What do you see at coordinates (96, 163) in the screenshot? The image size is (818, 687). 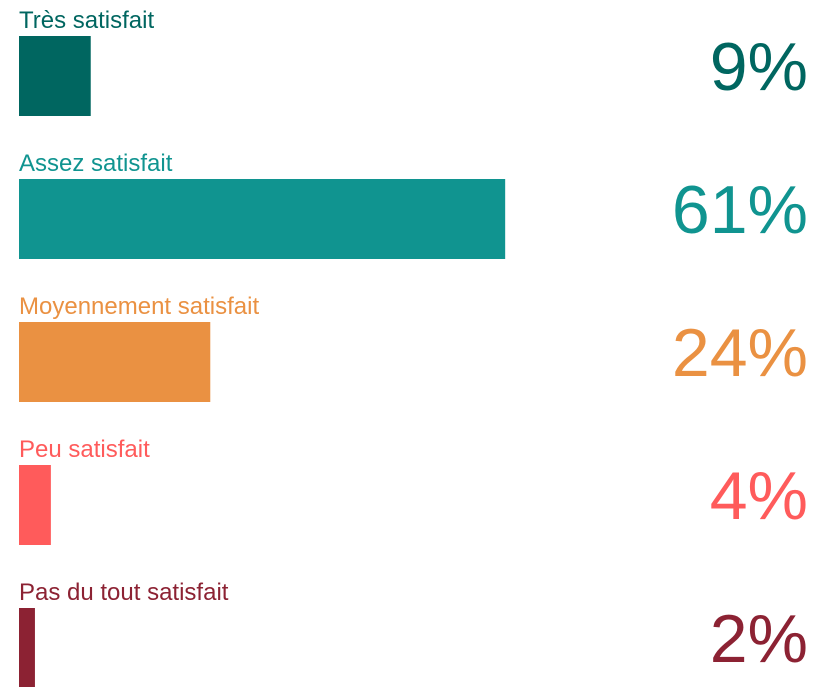 I see `category-label: Assez satisfait` at bounding box center [96, 163].